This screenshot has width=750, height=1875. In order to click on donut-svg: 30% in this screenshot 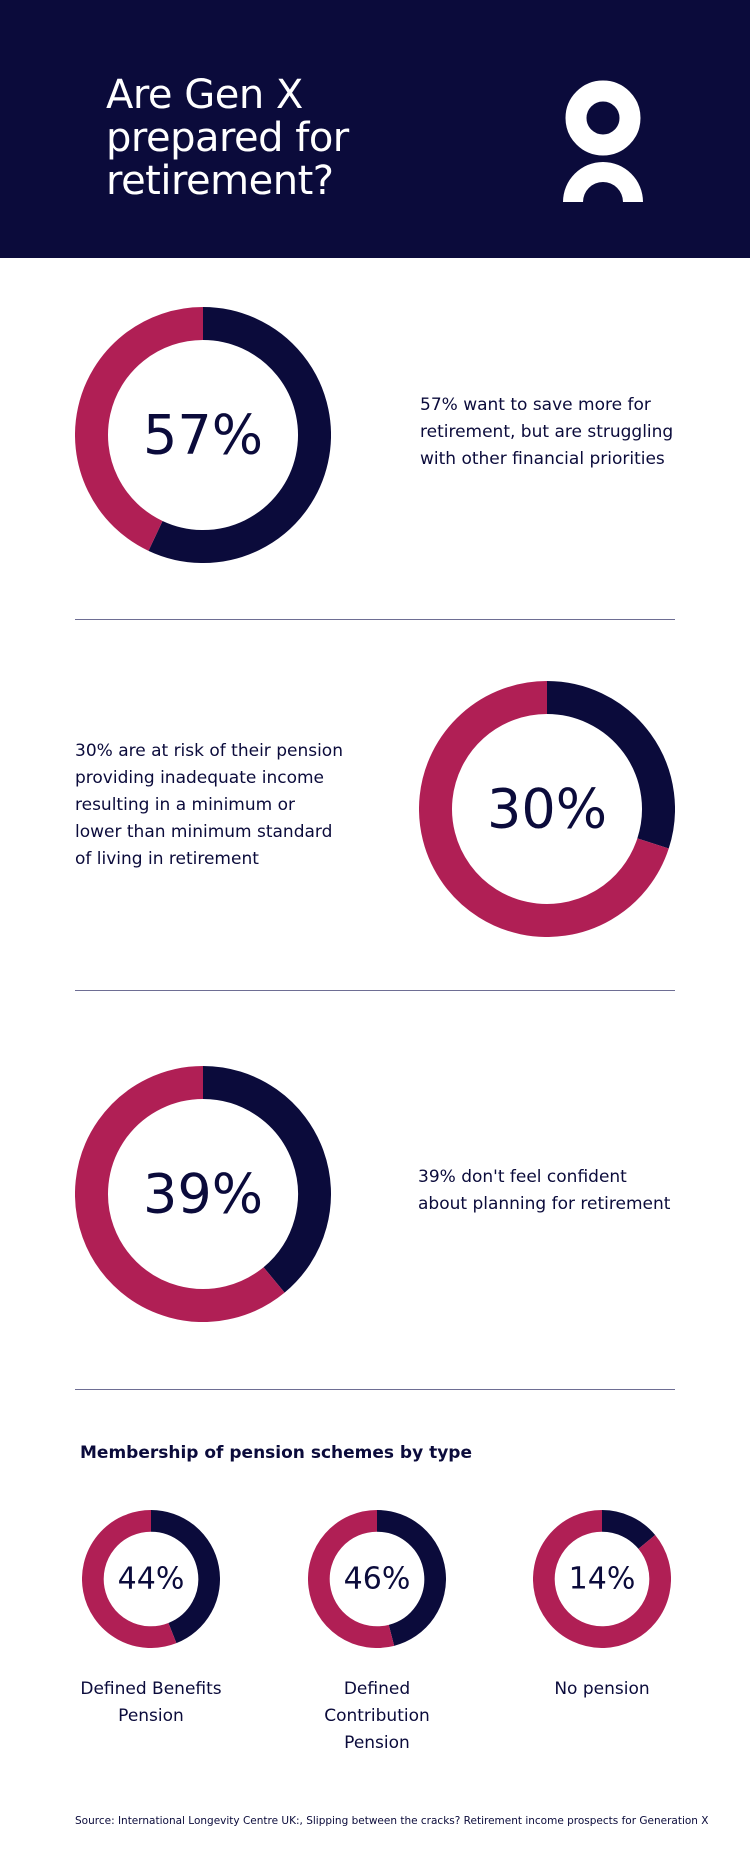, I will do `click(547, 809)`.